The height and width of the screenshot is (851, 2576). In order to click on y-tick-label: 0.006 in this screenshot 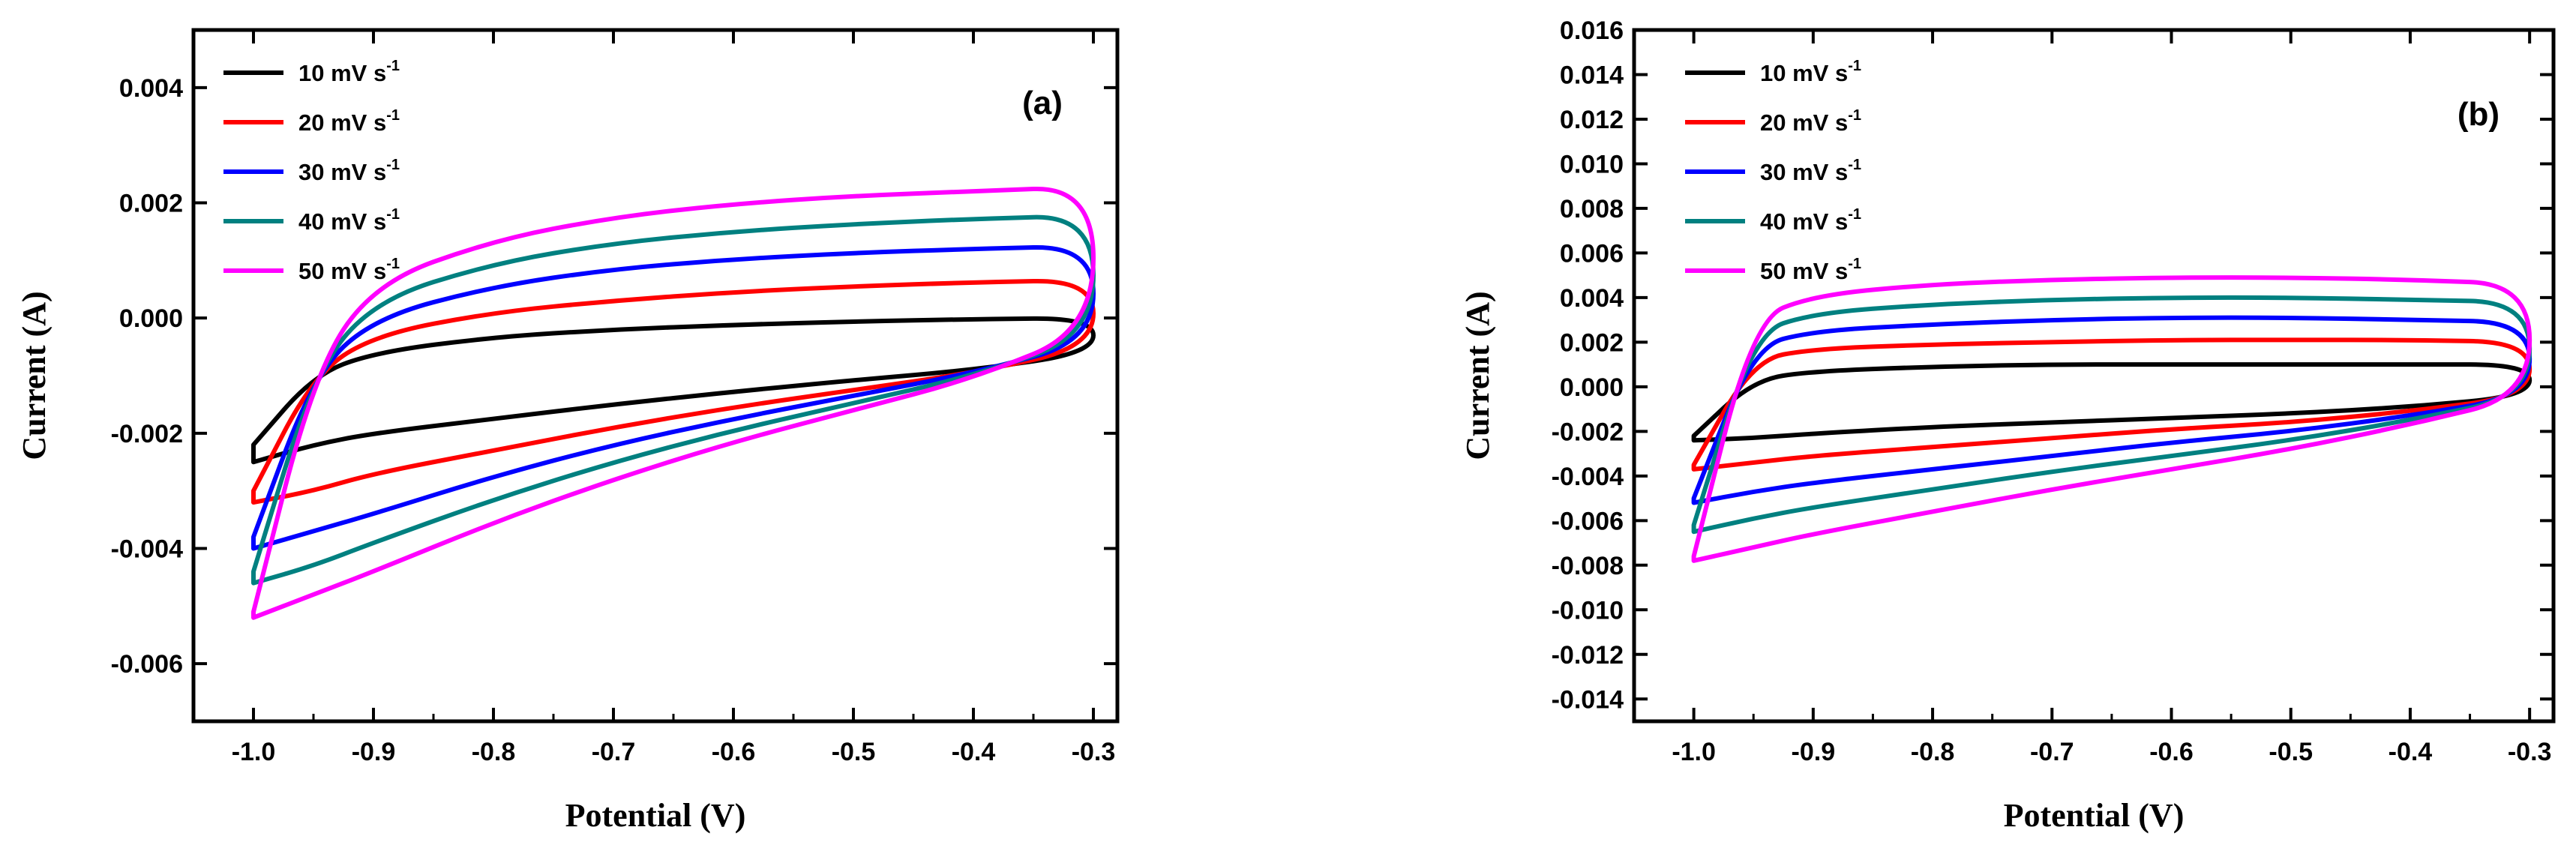, I will do `click(1592, 254)`.